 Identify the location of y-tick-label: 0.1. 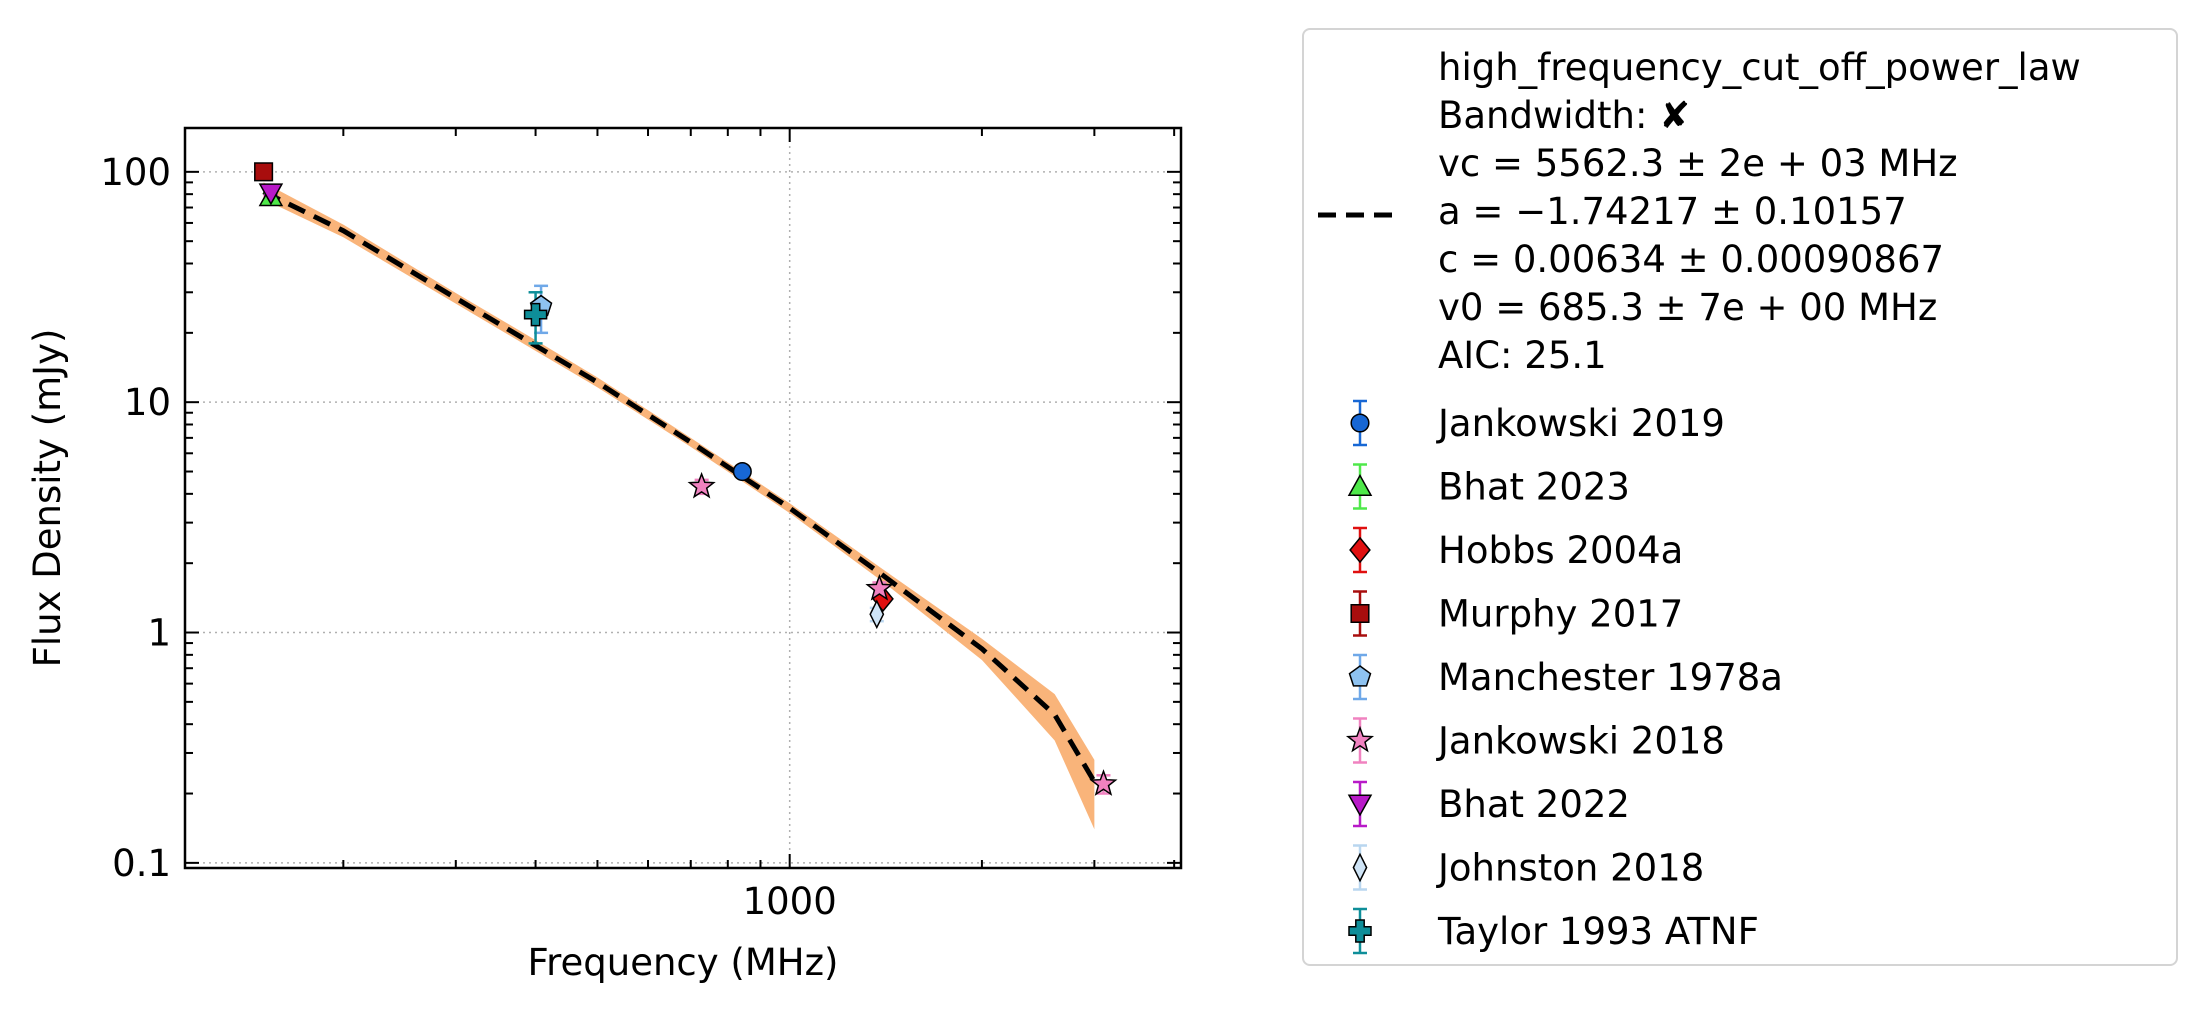
(141, 863).